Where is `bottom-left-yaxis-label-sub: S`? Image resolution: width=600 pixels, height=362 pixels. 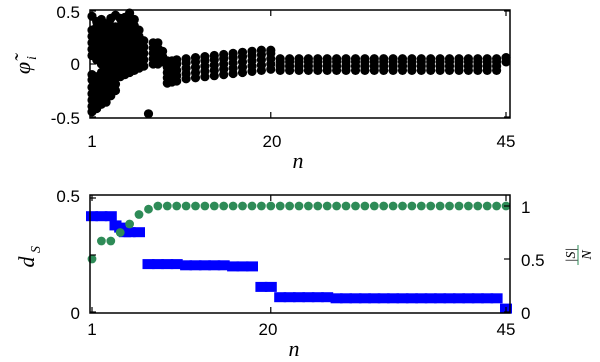 bottom-left-yaxis-label-sub: S is located at coordinates (36, 249).